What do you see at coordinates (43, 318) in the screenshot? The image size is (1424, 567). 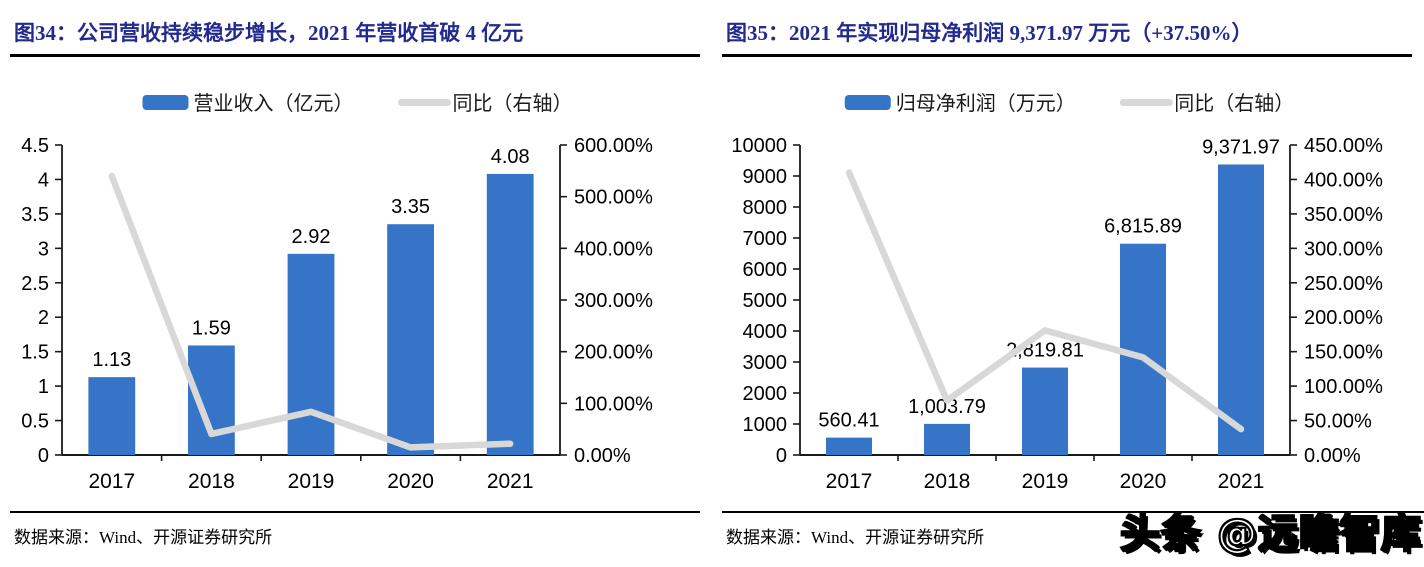 I see `y-axis-left-tick-label: 2` at bounding box center [43, 318].